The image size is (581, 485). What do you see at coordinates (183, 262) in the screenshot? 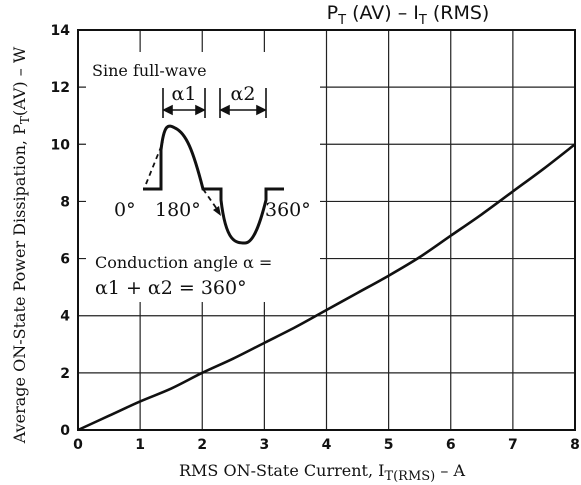
I see `inset-conduction-line1: Conduction angle α =` at bounding box center [183, 262].